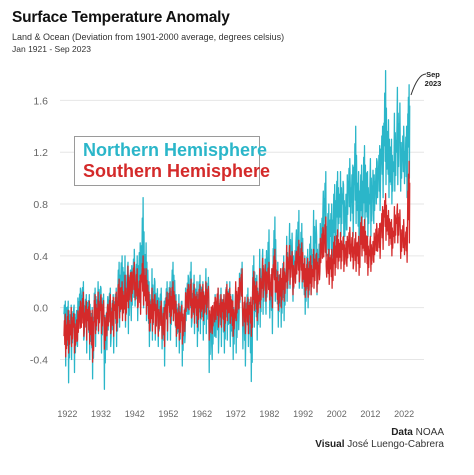 This screenshot has height=475, width=474. What do you see at coordinates (429, 432) in the screenshot?
I see `data-credit-value: NOAA` at bounding box center [429, 432].